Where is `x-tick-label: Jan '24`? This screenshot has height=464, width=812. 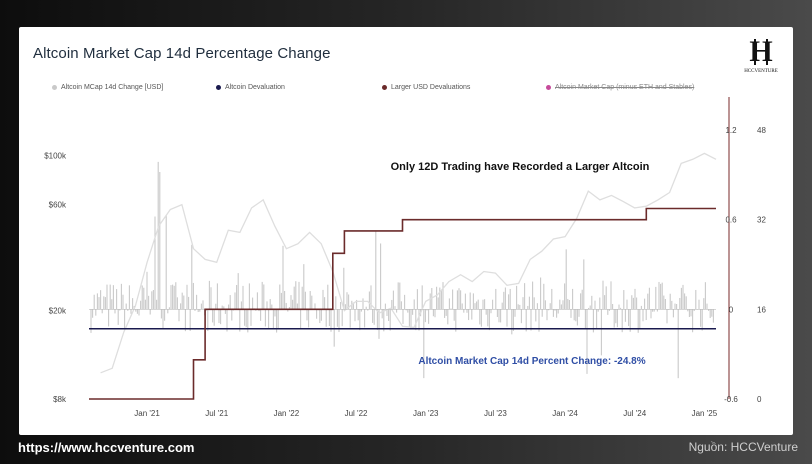 x-tick-label: Jan '24 is located at coordinates (565, 413).